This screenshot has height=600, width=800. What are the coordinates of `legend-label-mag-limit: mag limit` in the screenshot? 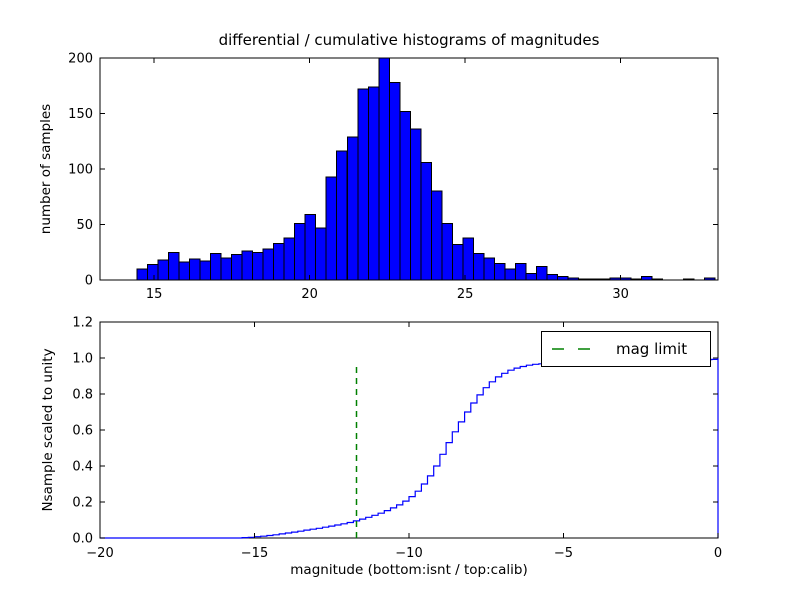 It's located at (652, 349).